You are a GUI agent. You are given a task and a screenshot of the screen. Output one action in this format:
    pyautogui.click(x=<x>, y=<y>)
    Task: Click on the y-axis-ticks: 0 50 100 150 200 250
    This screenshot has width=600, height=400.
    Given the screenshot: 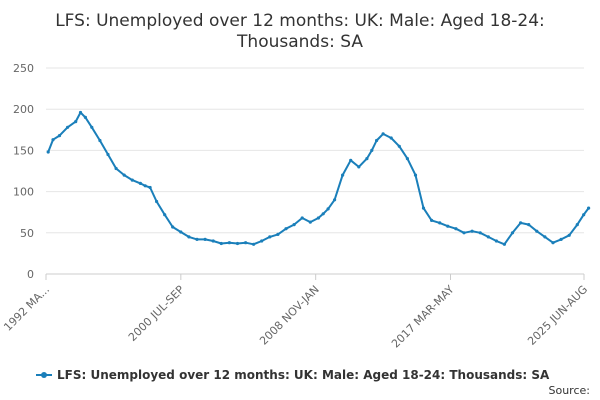 What is the action you would take?
    pyautogui.click(x=23, y=171)
    